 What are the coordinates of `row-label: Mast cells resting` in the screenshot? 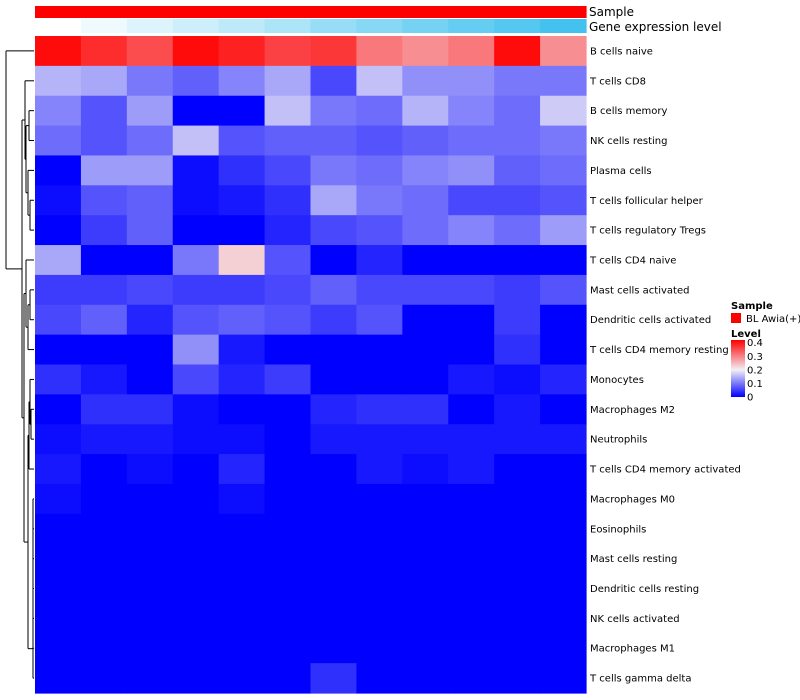 It's located at (633, 559).